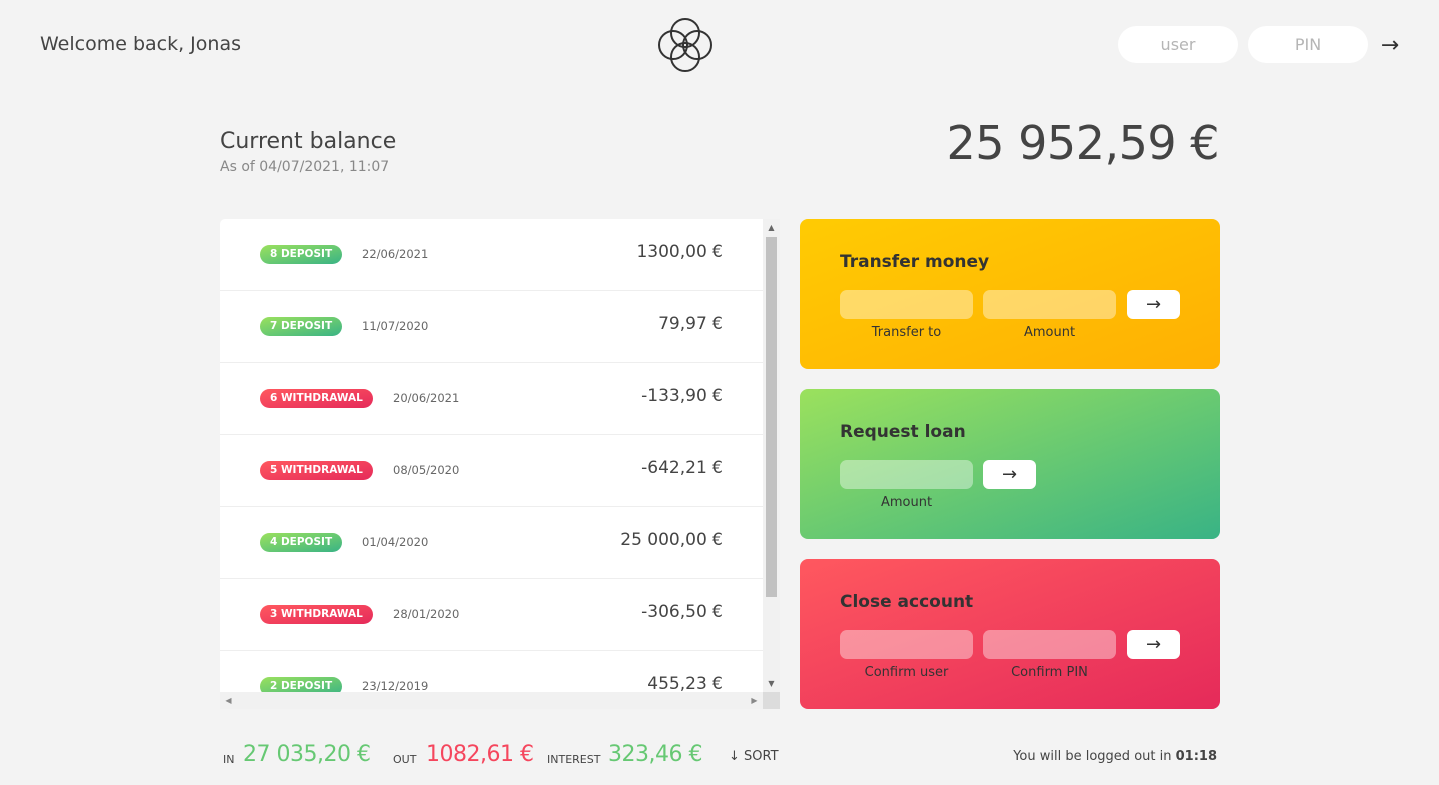 This screenshot has height=785, width=1439. What do you see at coordinates (316, 398) in the screenshot?
I see `movement-type-badge: 6 withdrawal` at bounding box center [316, 398].